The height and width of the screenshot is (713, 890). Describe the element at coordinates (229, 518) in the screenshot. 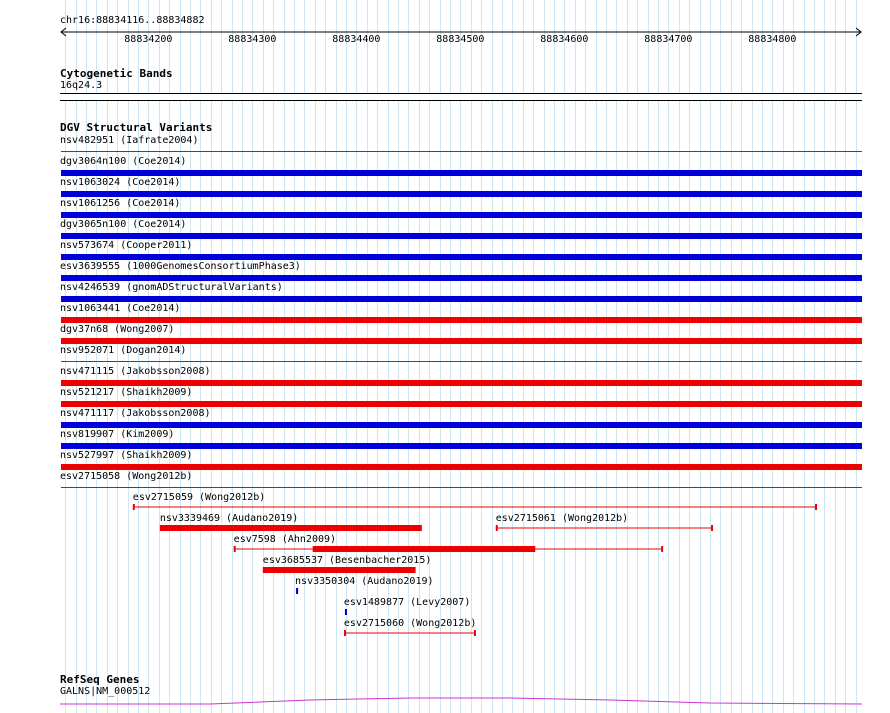

I see `variant-label: nsv3339469 (Audano2019)` at that location.